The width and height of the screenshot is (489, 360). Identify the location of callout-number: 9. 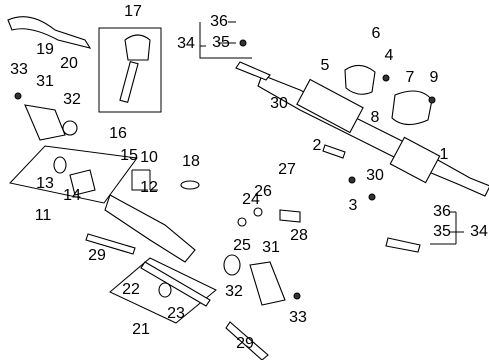
(434, 77).